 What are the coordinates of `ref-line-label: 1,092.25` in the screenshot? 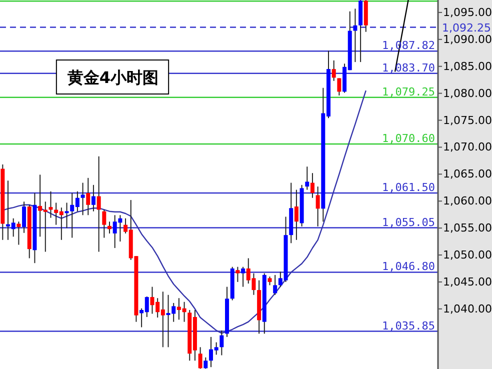 It's located at (466, 27).